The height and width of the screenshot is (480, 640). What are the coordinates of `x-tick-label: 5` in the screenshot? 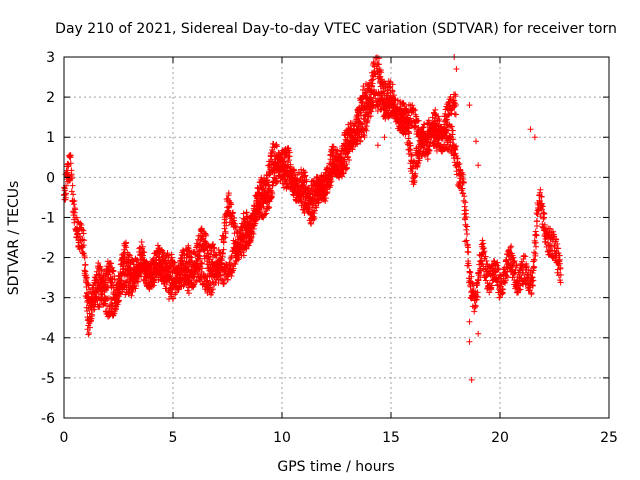 It's located at (173, 438).